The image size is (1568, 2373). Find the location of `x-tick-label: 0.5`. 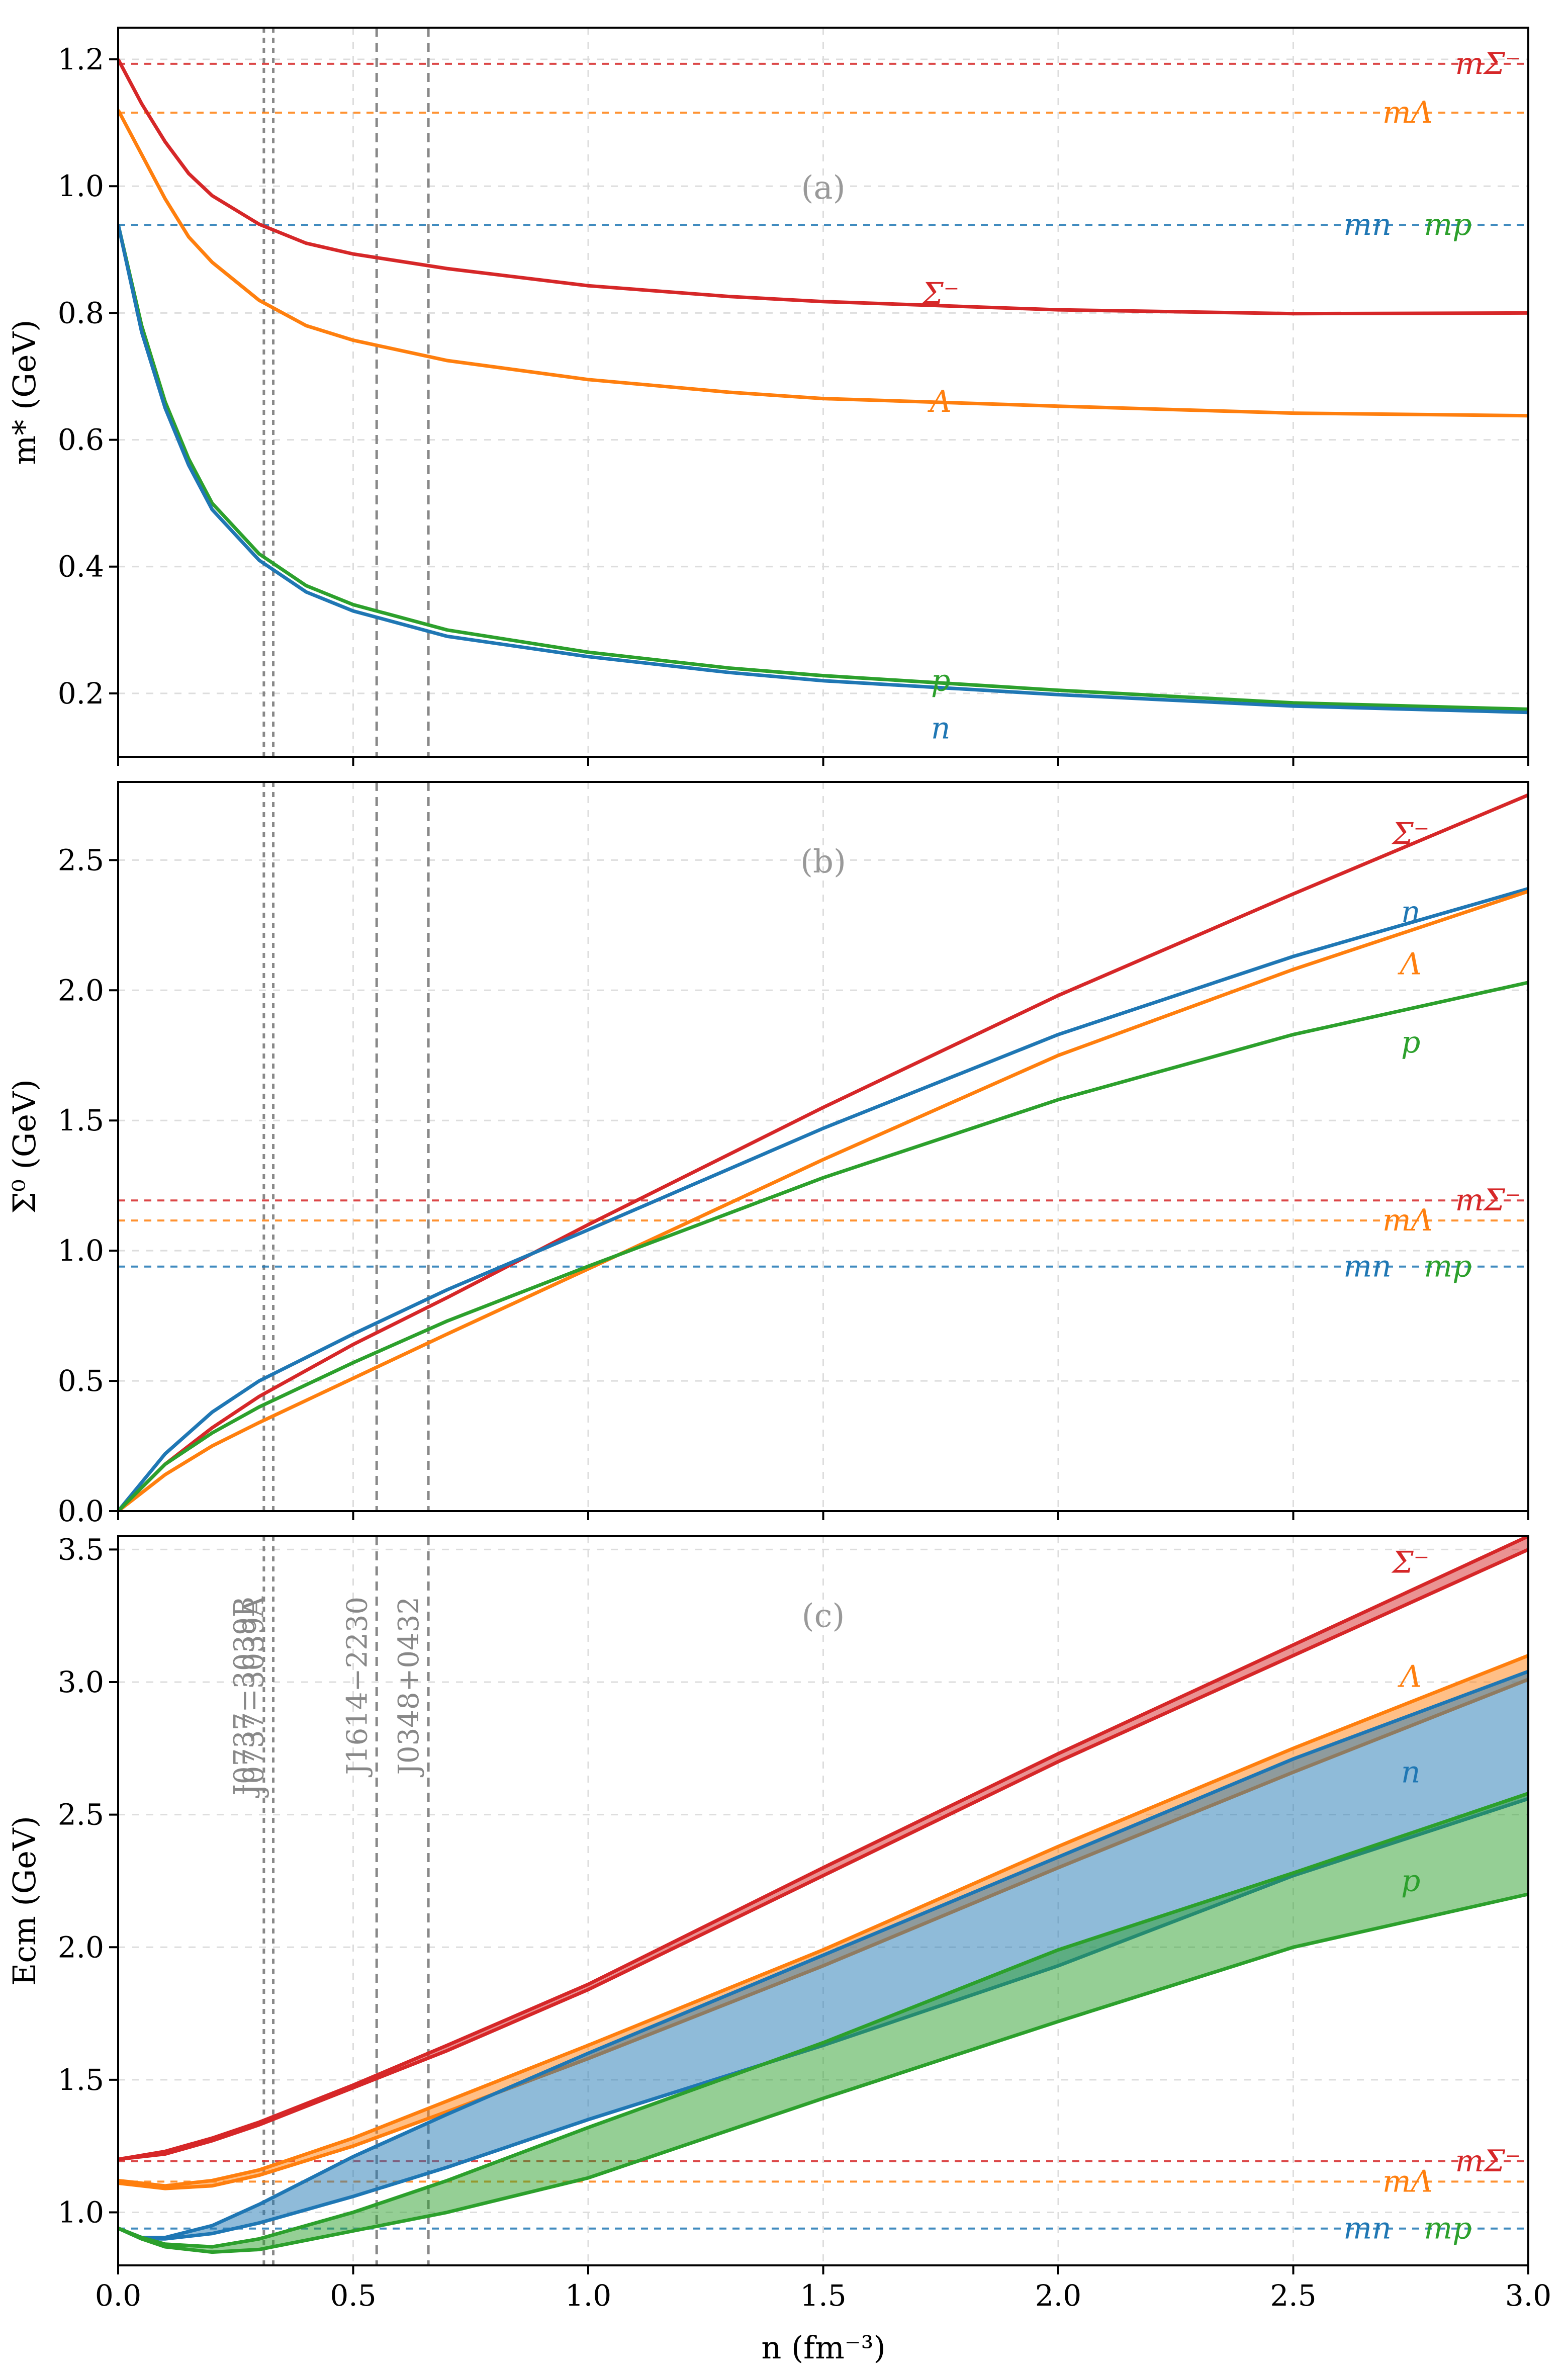

x-tick-label: 0.5 is located at coordinates (353, 2295).